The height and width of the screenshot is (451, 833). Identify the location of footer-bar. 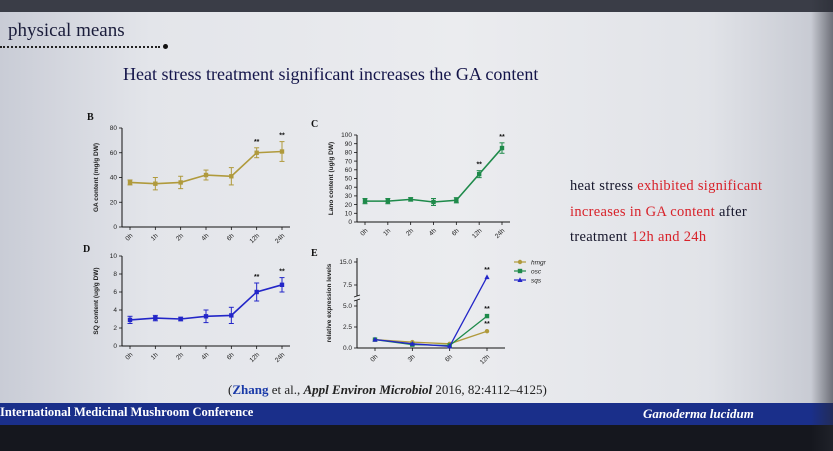
(416, 414).